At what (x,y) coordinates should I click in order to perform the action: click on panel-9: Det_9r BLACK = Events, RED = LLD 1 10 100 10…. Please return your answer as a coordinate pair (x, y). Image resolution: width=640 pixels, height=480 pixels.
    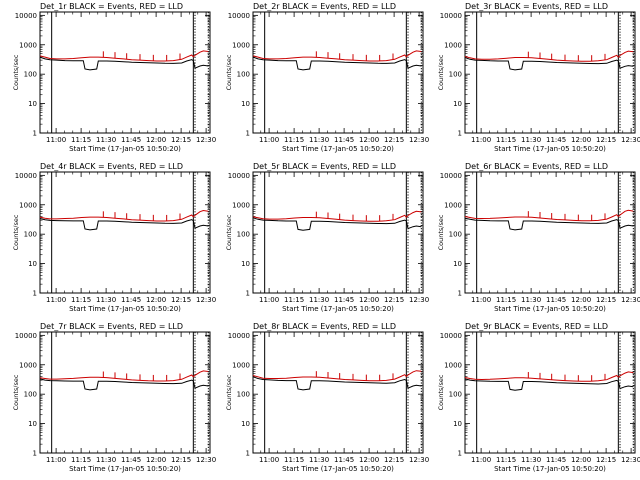
    Looking at the image, I should click on (538, 397).